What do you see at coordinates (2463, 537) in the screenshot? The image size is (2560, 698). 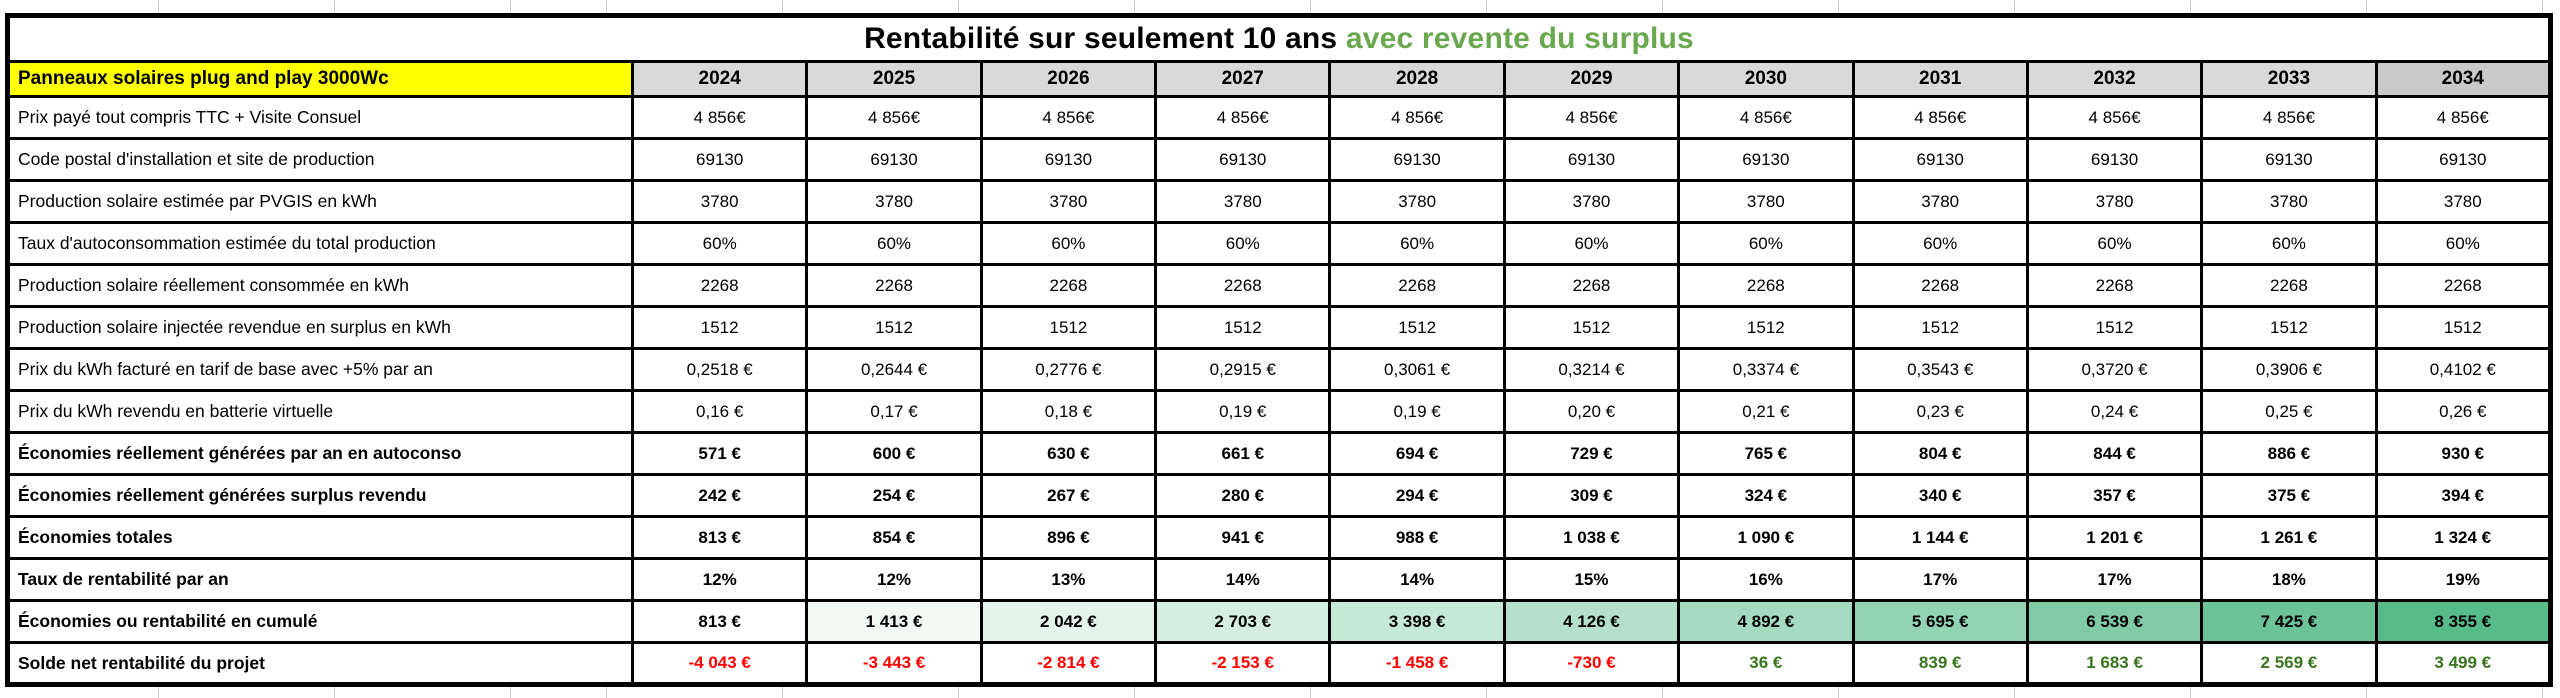 I see `table-cell: 1 324 €` at bounding box center [2463, 537].